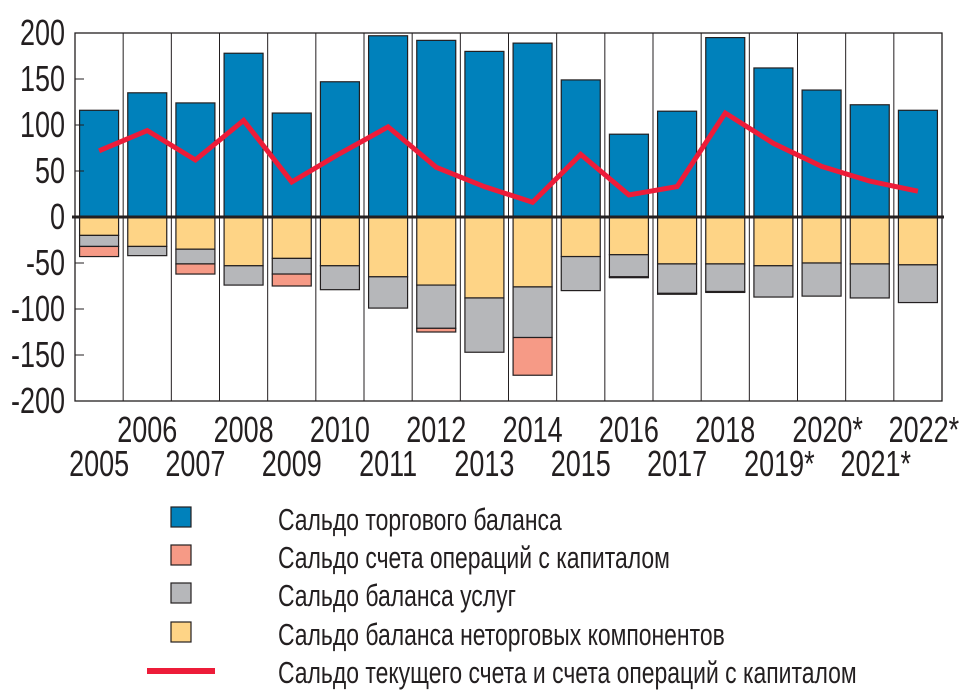 The height and width of the screenshot is (700, 962). What do you see at coordinates (50, 170) in the screenshot?
I see `y-tick-label: 50` at bounding box center [50, 170].